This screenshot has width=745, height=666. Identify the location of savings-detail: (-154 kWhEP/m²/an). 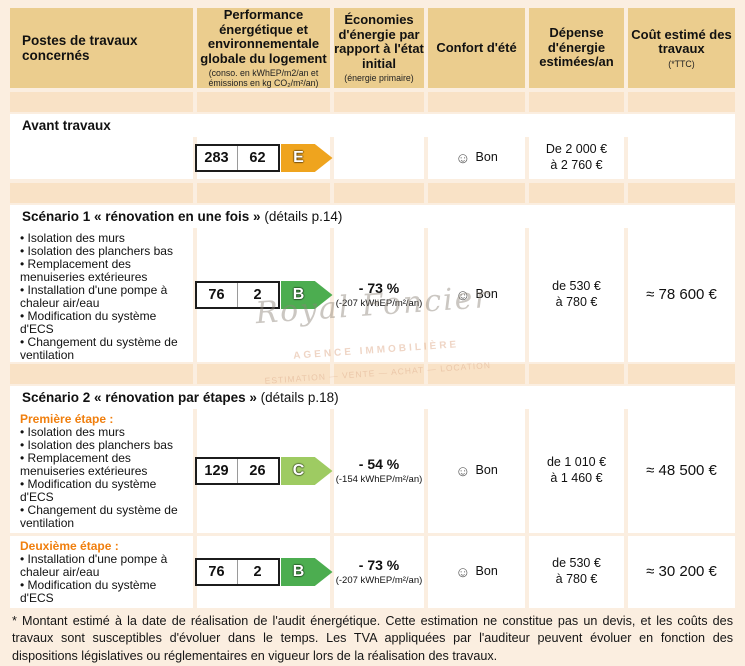
(379, 480).